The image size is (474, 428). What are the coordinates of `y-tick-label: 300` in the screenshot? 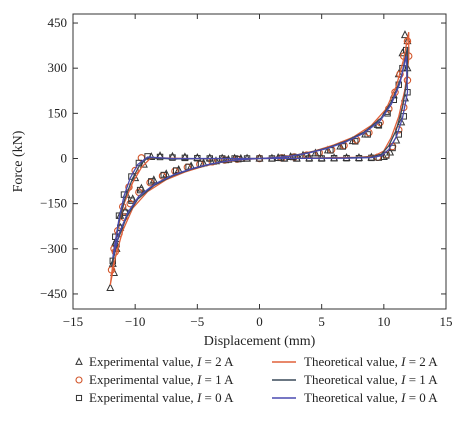 It's located at (58, 67).